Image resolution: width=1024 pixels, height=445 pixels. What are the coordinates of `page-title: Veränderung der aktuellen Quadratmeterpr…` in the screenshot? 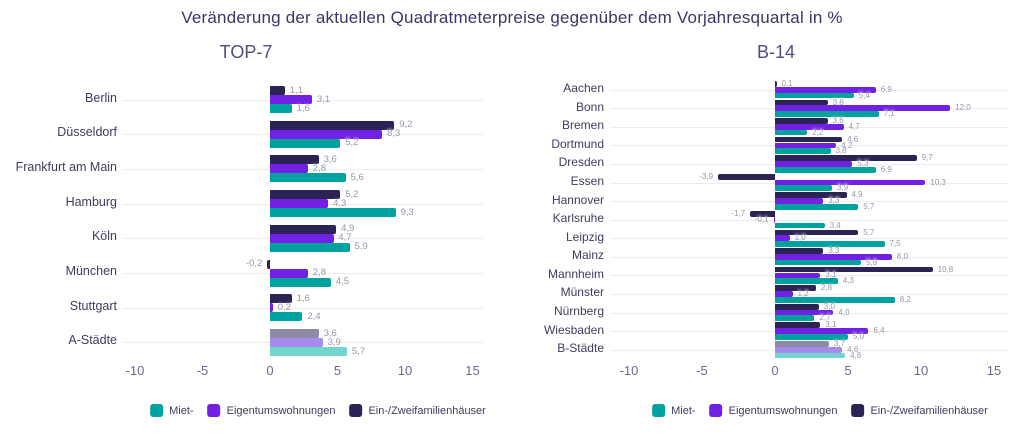 It's located at (512, 17).